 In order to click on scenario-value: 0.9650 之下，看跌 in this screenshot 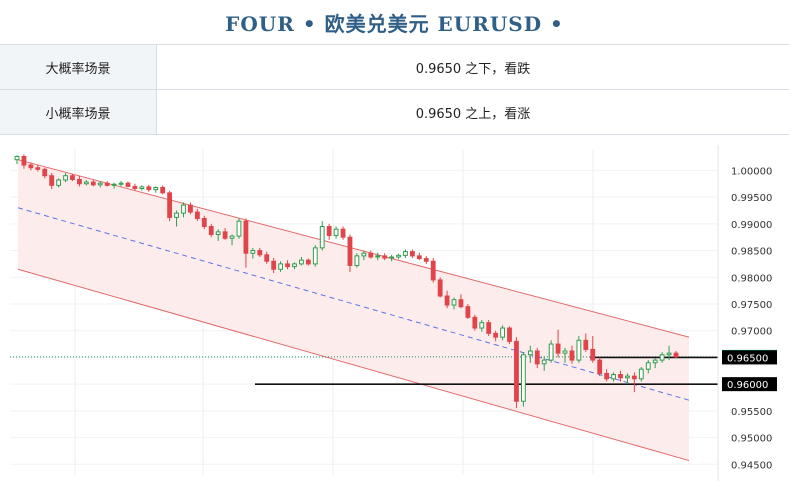, I will do `click(472, 67)`.